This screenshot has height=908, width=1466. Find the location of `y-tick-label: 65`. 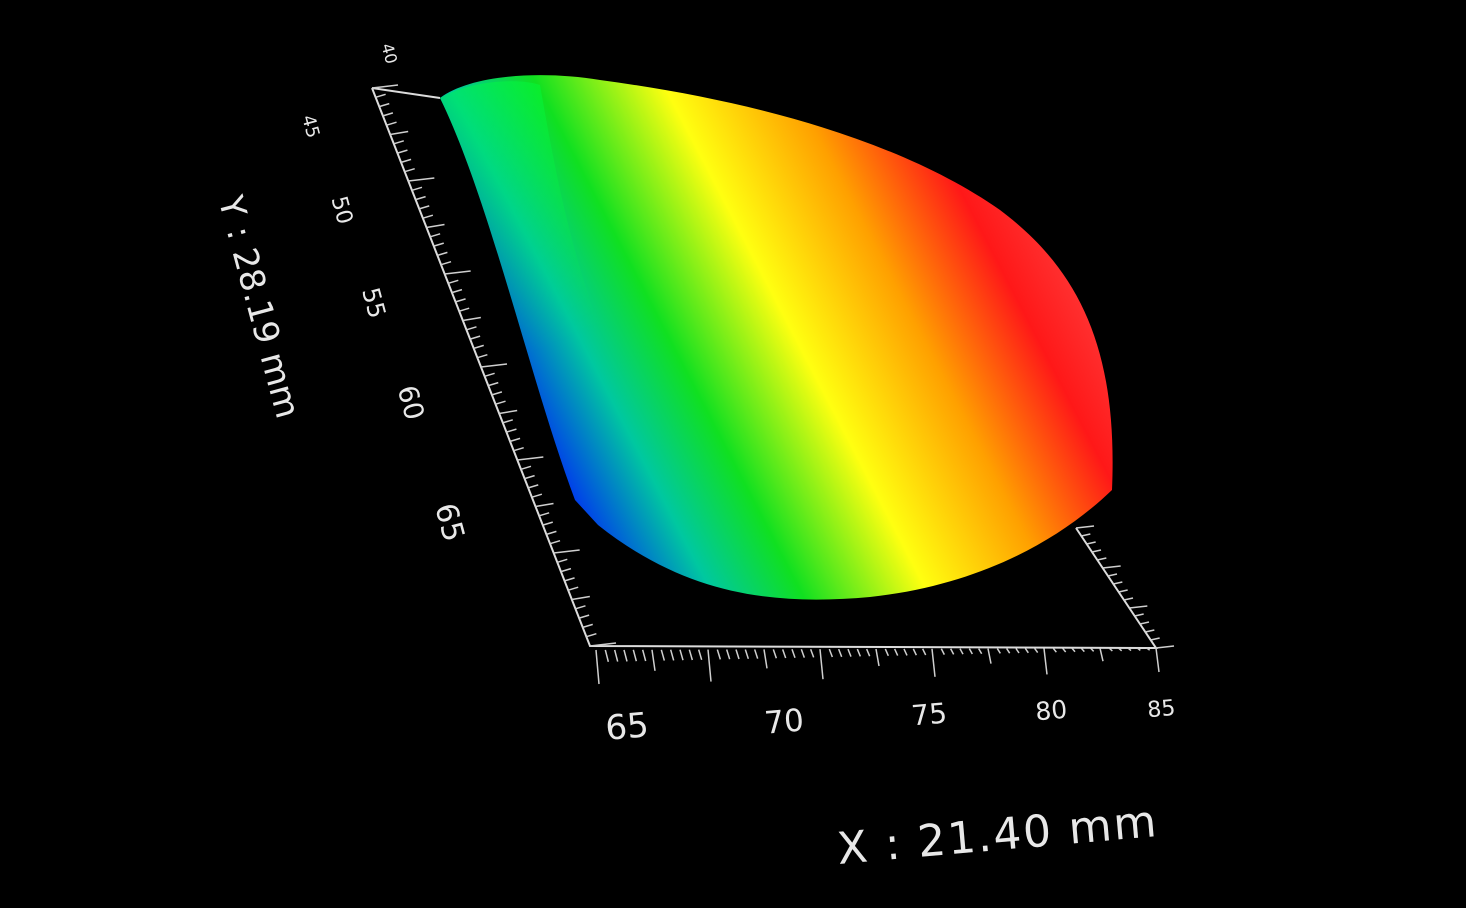

y-tick-label: 65 is located at coordinates (449, 523).